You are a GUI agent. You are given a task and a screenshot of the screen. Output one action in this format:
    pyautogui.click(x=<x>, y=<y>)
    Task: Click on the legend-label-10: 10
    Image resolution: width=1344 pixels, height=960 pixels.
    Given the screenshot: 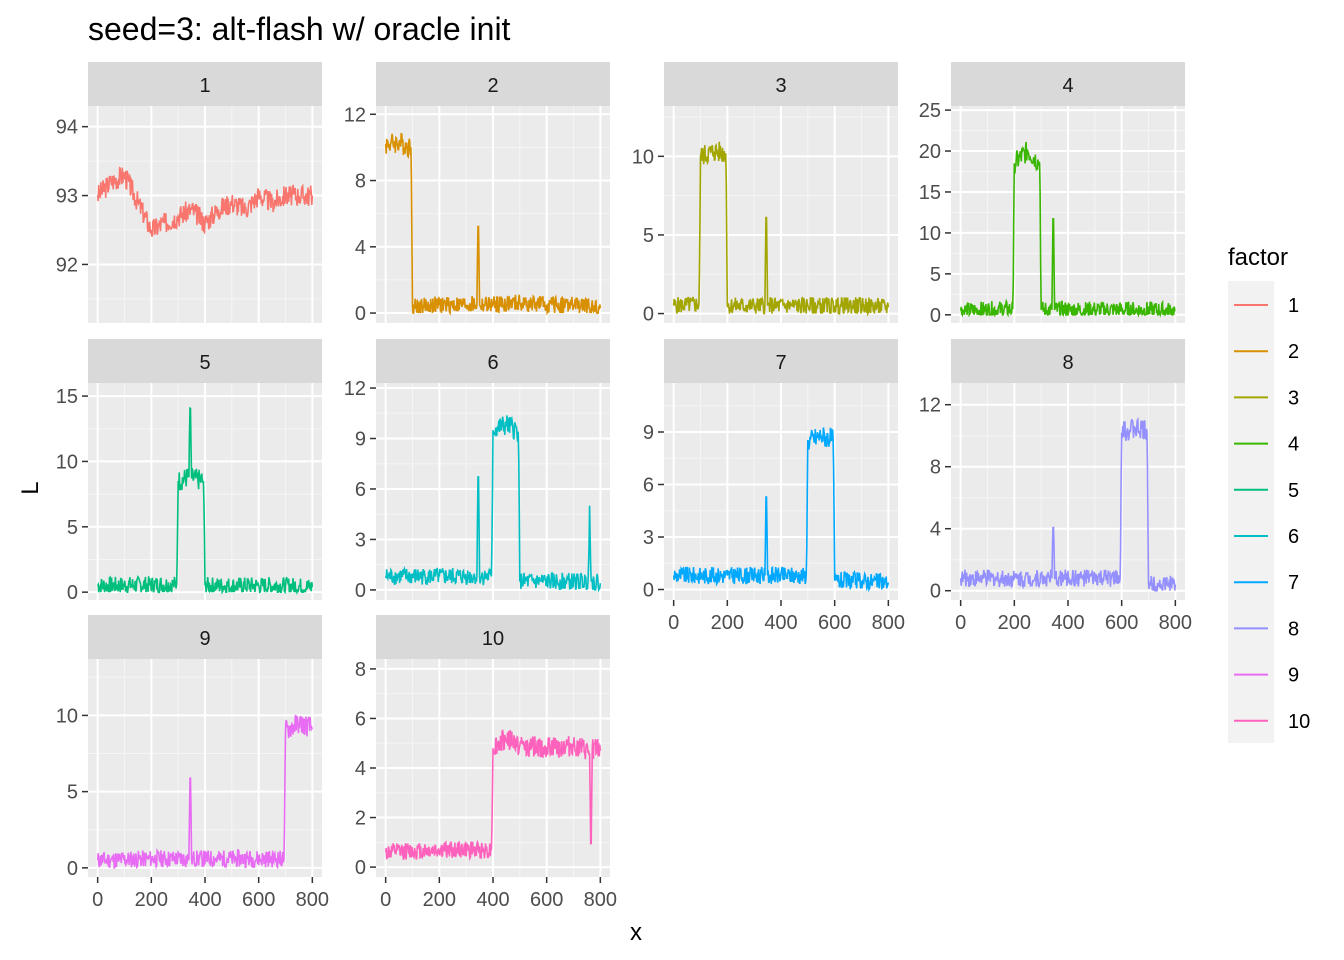 What is the action you would take?
    pyautogui.click(x=1299, y=722)
    